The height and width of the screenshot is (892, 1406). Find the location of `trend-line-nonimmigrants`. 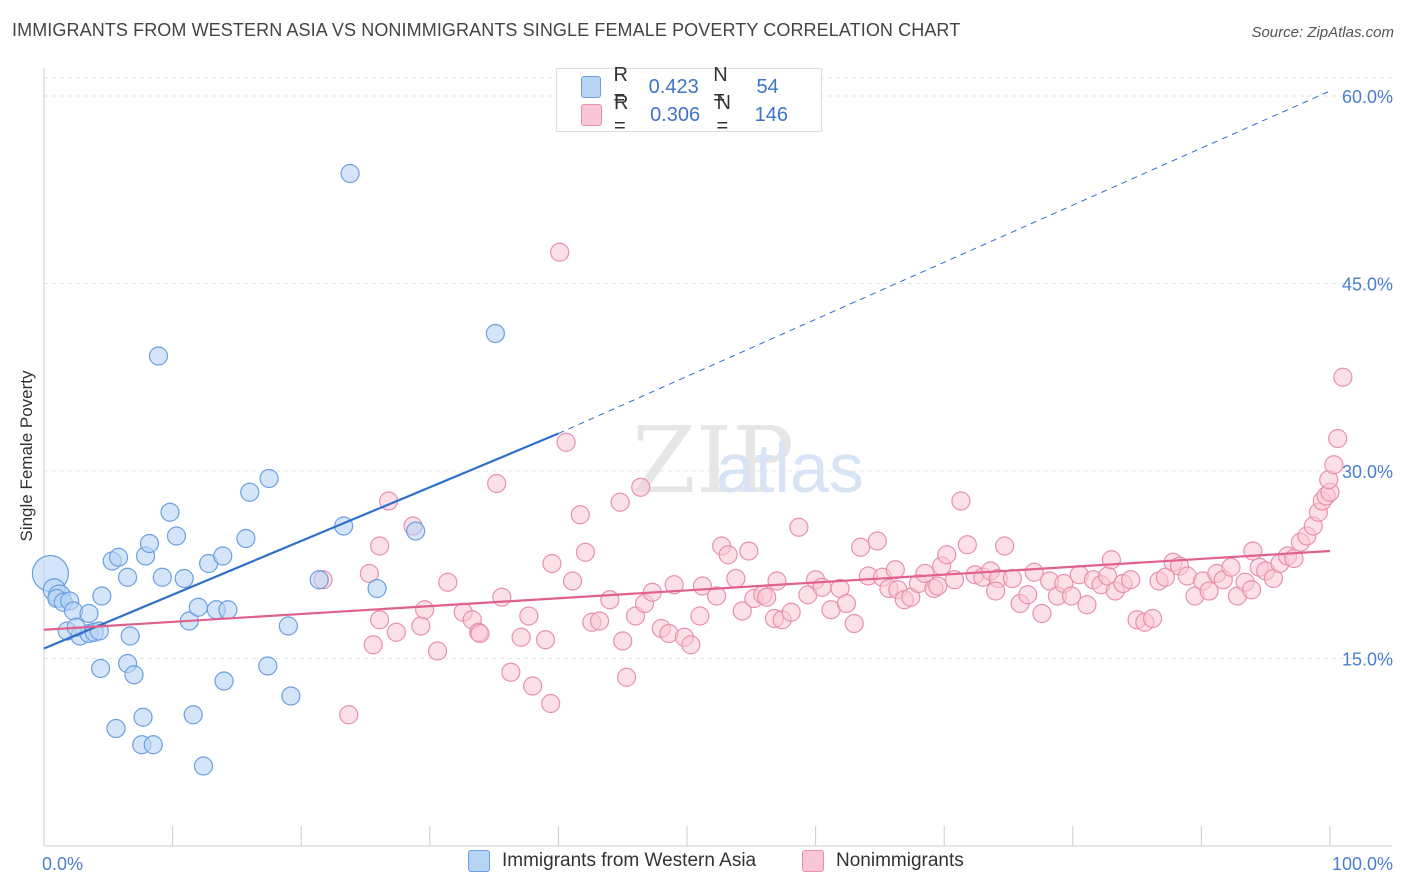

trend-line-nonimmigrants is located at coordinates (687, 590).